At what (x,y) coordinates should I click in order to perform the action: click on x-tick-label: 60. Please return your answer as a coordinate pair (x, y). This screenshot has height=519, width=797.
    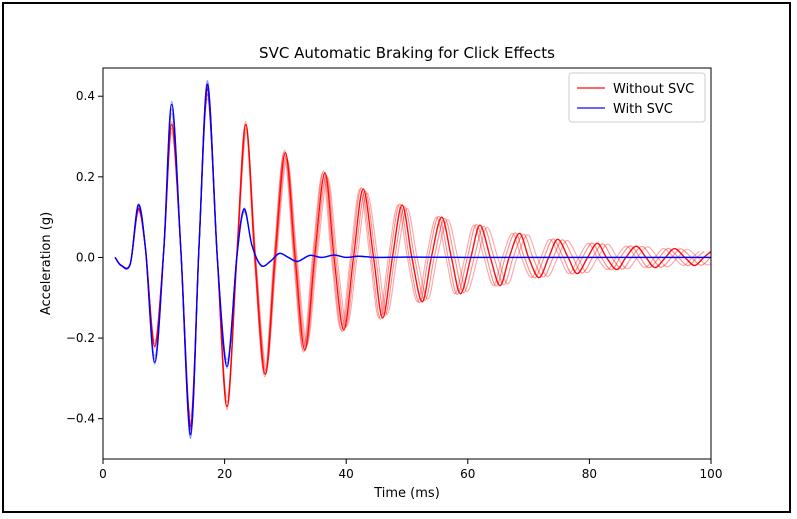
    Looking at the image, I should click on (467, 474).